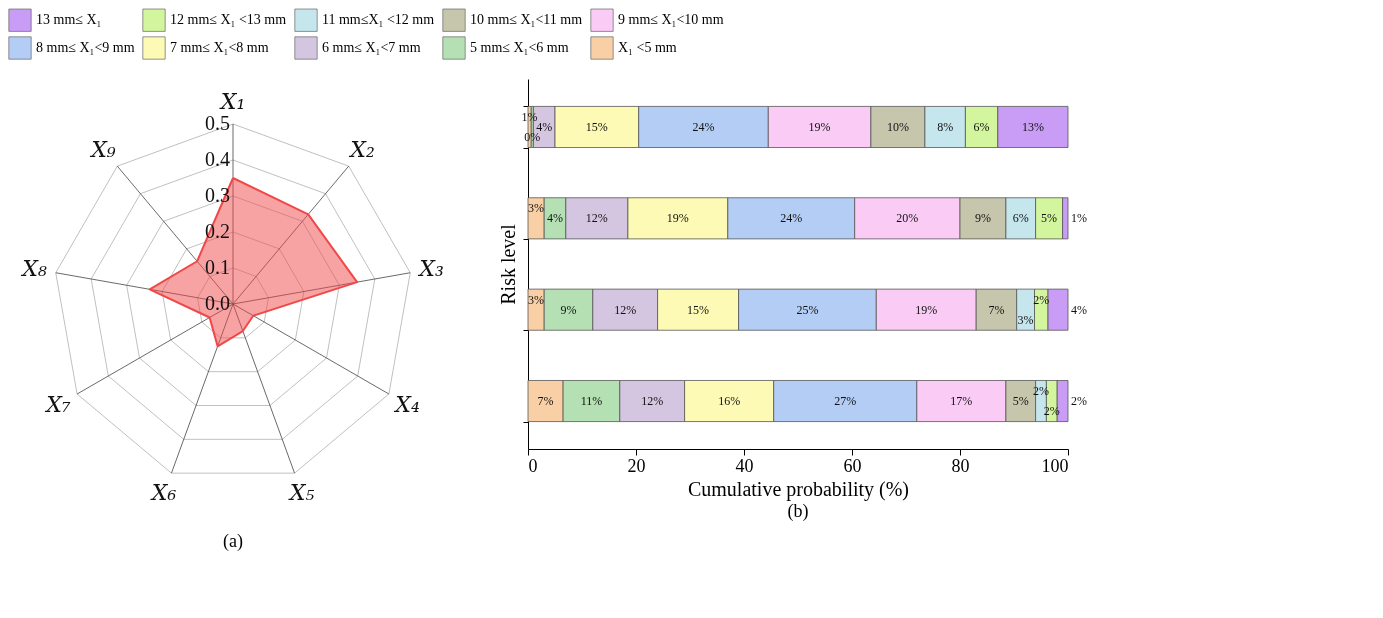 The height and width of the screenshot is (618, 1383). Describe the element at coordinates (1079, 401) in the screenshot. I see `data-label: 2%` at that location.